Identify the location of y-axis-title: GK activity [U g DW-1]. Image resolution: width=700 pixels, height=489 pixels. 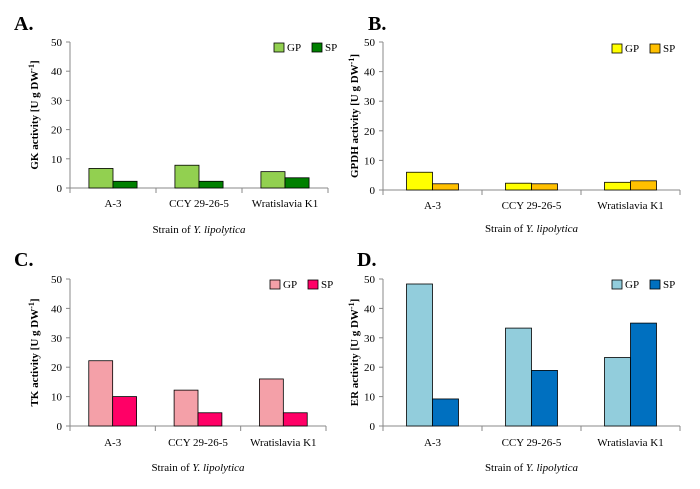
(34, 114).